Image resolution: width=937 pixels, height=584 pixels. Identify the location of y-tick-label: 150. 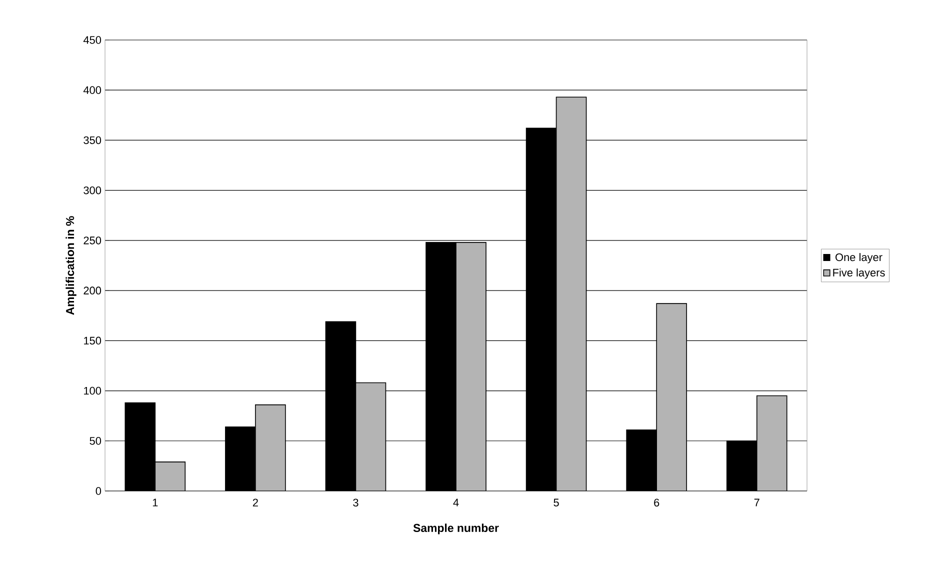
(93, 340).